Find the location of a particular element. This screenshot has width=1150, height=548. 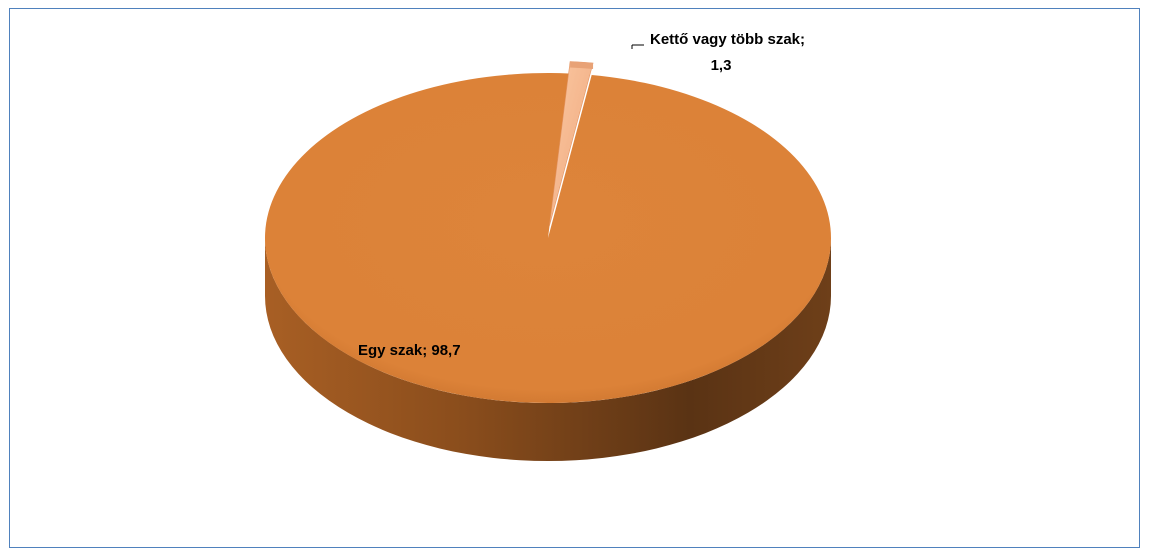

data-label-small-line2: 1,3 is located at coordinates (721, 65).